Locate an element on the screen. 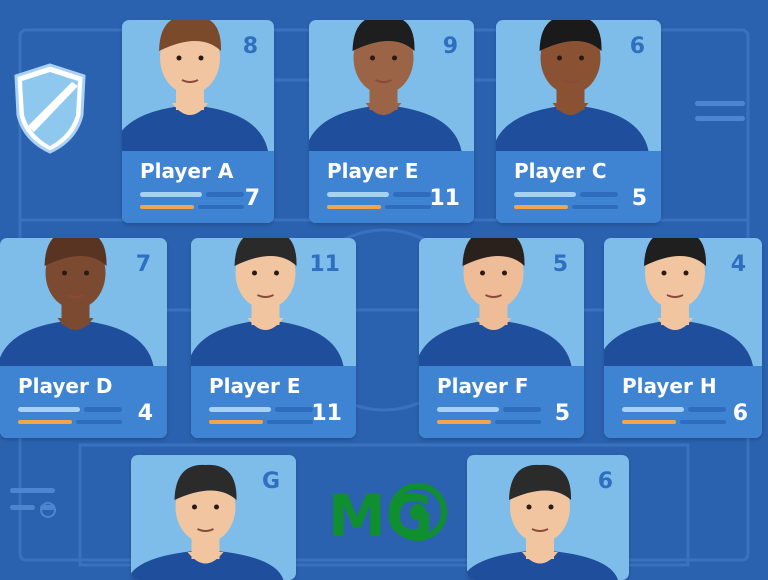 The width and height of the screenshot is (768, 580). player-name: Player H is located at coordinates (669, 386).